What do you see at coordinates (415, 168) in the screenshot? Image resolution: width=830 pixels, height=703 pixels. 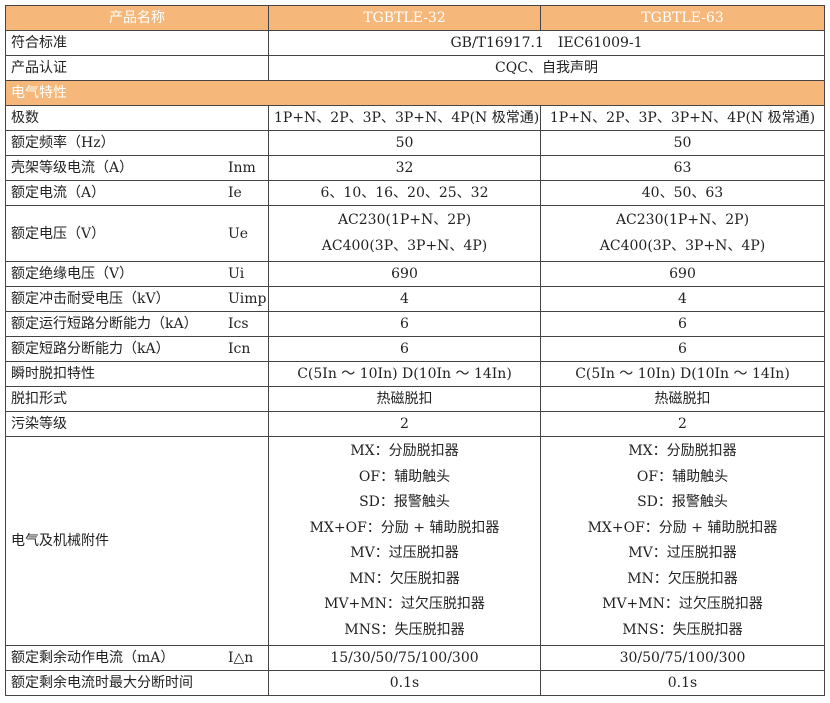 I see `table-row: 壳架等级电流（A） Inm 32 63` at bounding box center [415, 168].